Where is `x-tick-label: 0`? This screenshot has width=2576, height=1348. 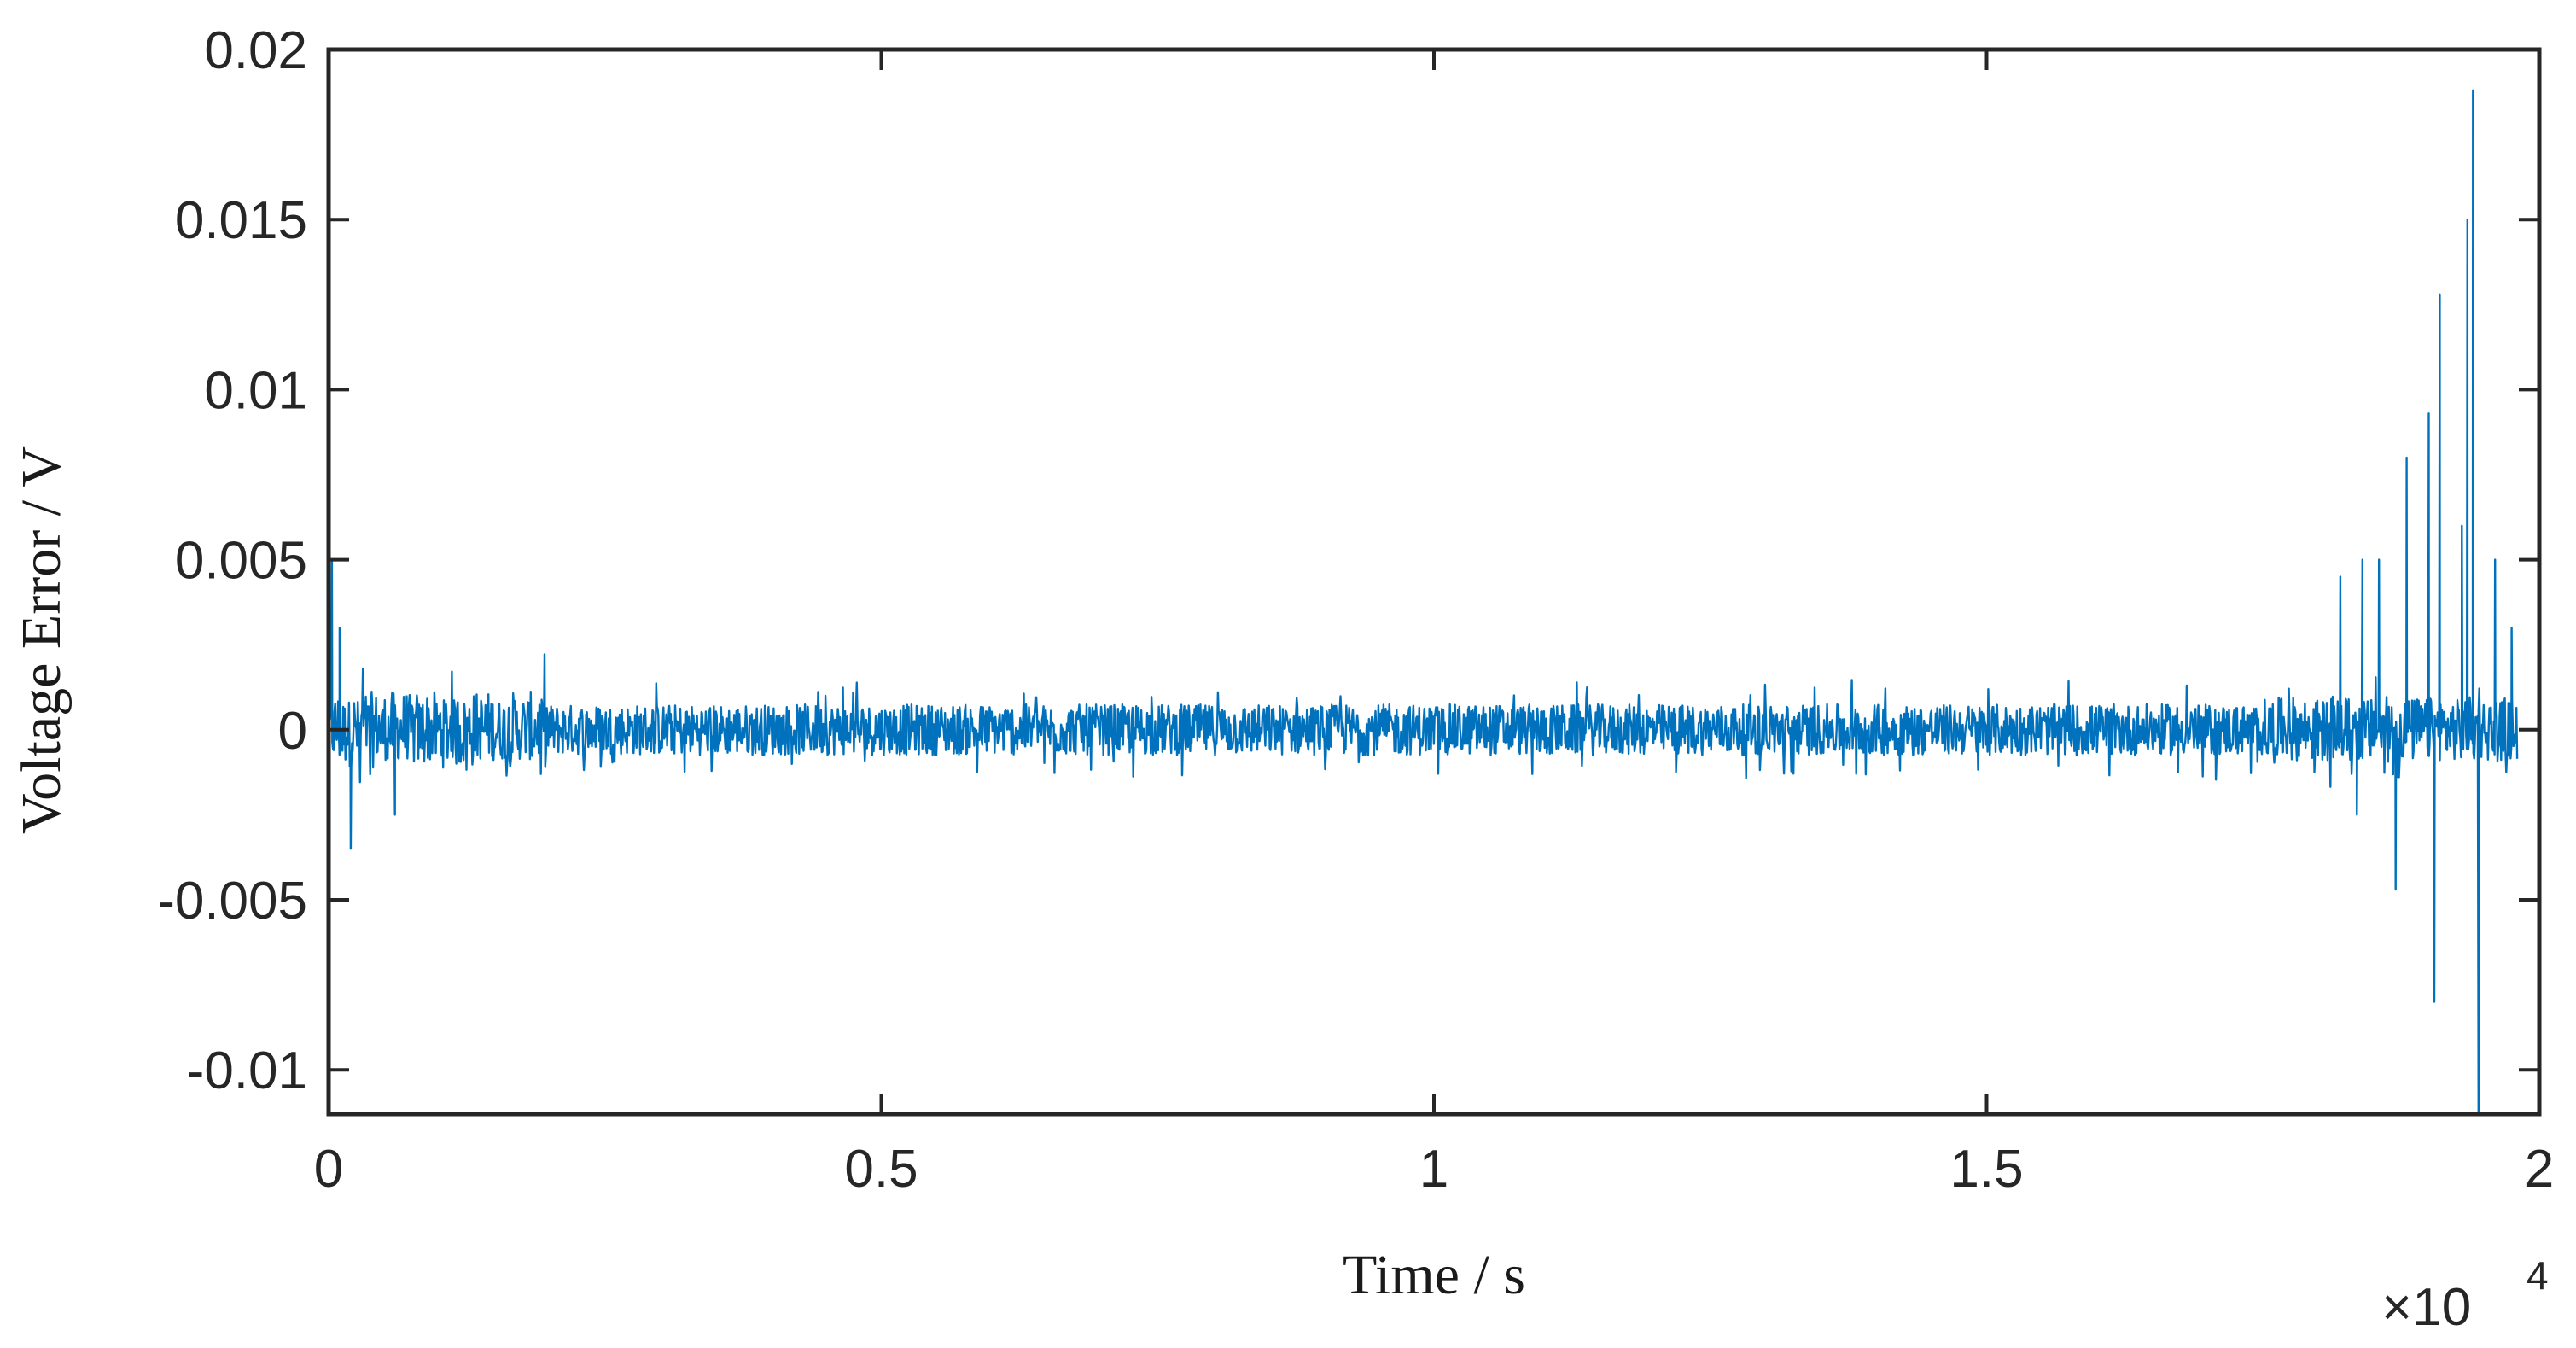
x-tick-label: 0 is located at coordinates (328, 1169).